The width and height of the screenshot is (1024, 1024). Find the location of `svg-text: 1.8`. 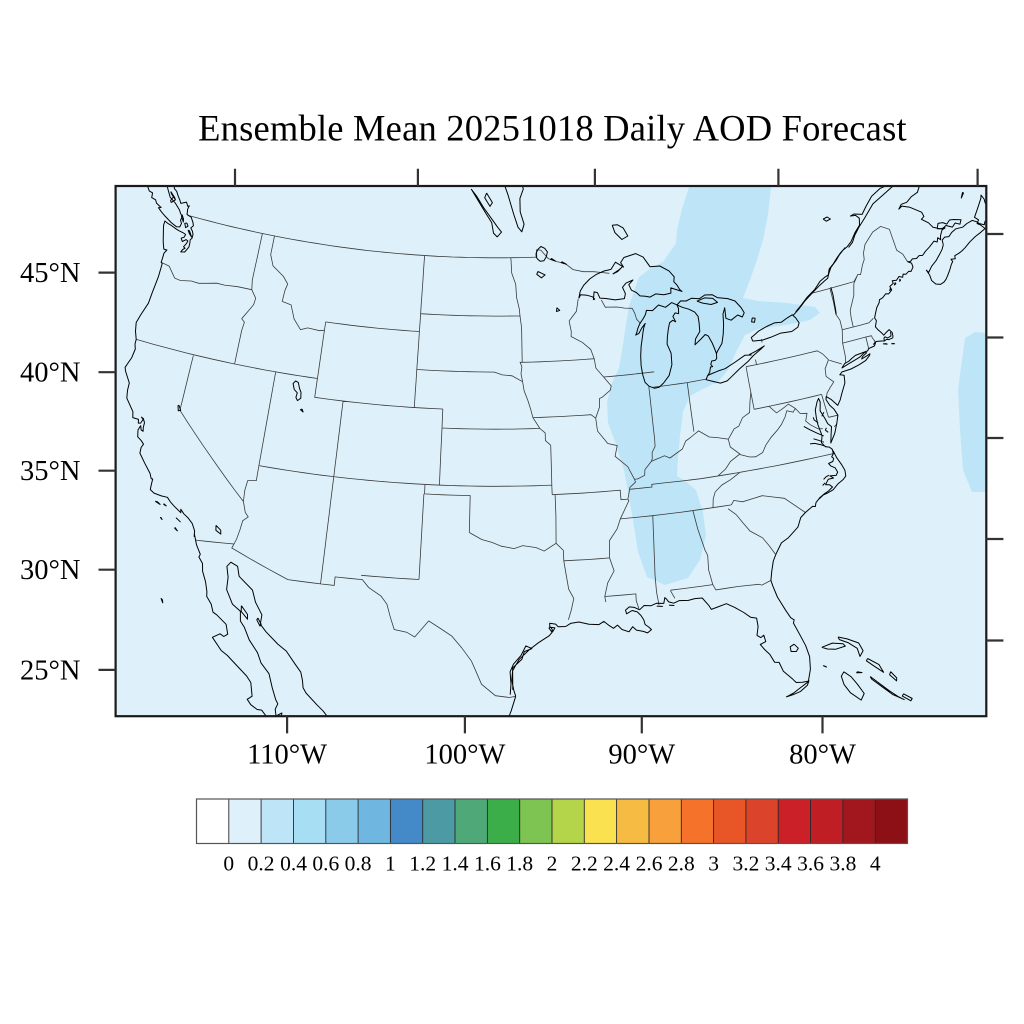

svg-text: 1.8 is located at coordinates (519, 864).